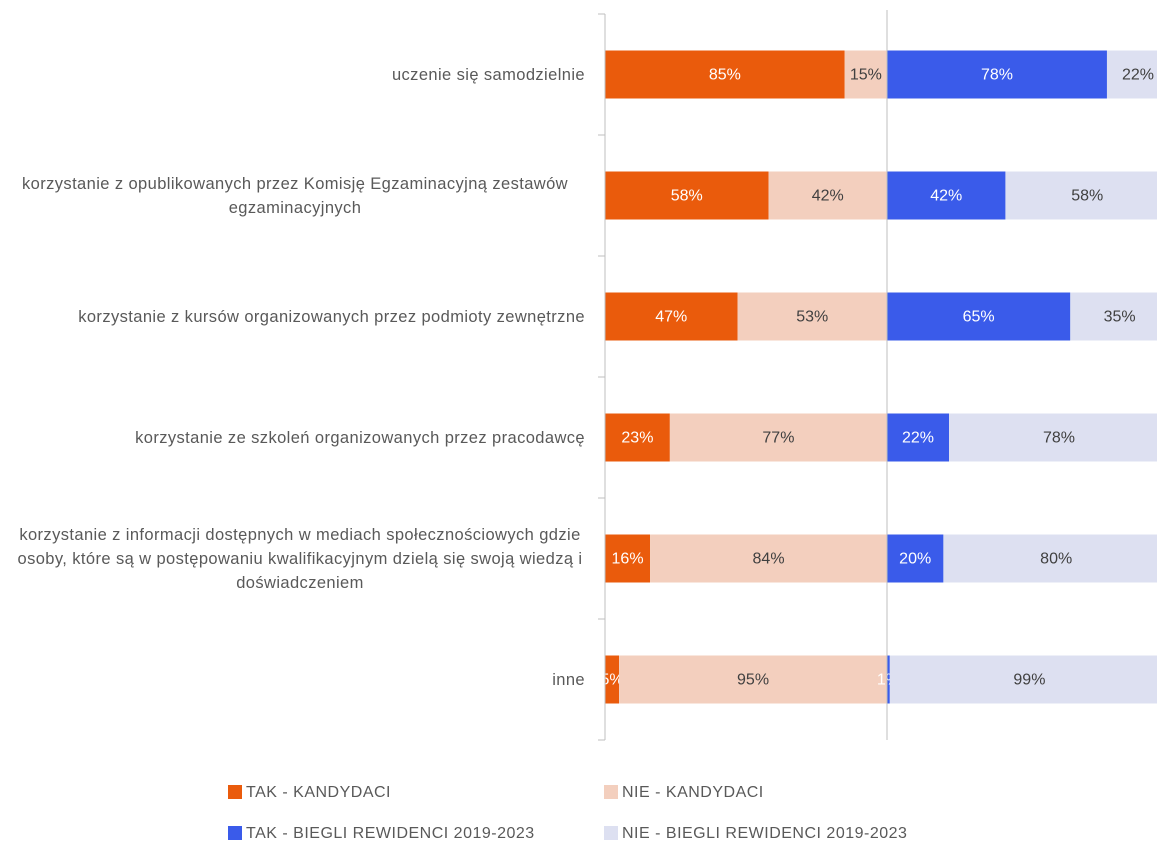 This screenshot has width=1157, height=845. Describe the element at coordinates (1056, 559) in the screenshot. I see `value-label: 80%` at that location.